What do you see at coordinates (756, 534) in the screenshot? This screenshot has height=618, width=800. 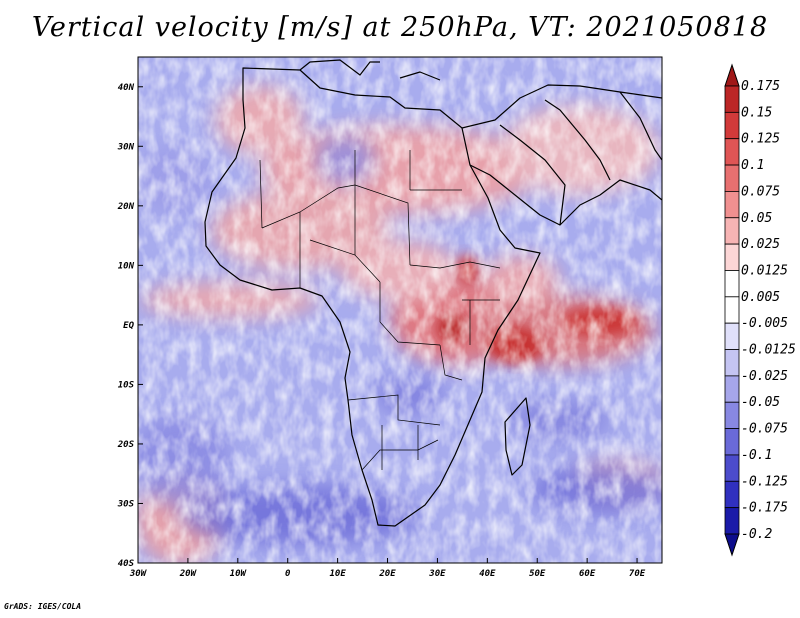 I see `colorbar-label: -0.2` at bounding box center [756, 534].